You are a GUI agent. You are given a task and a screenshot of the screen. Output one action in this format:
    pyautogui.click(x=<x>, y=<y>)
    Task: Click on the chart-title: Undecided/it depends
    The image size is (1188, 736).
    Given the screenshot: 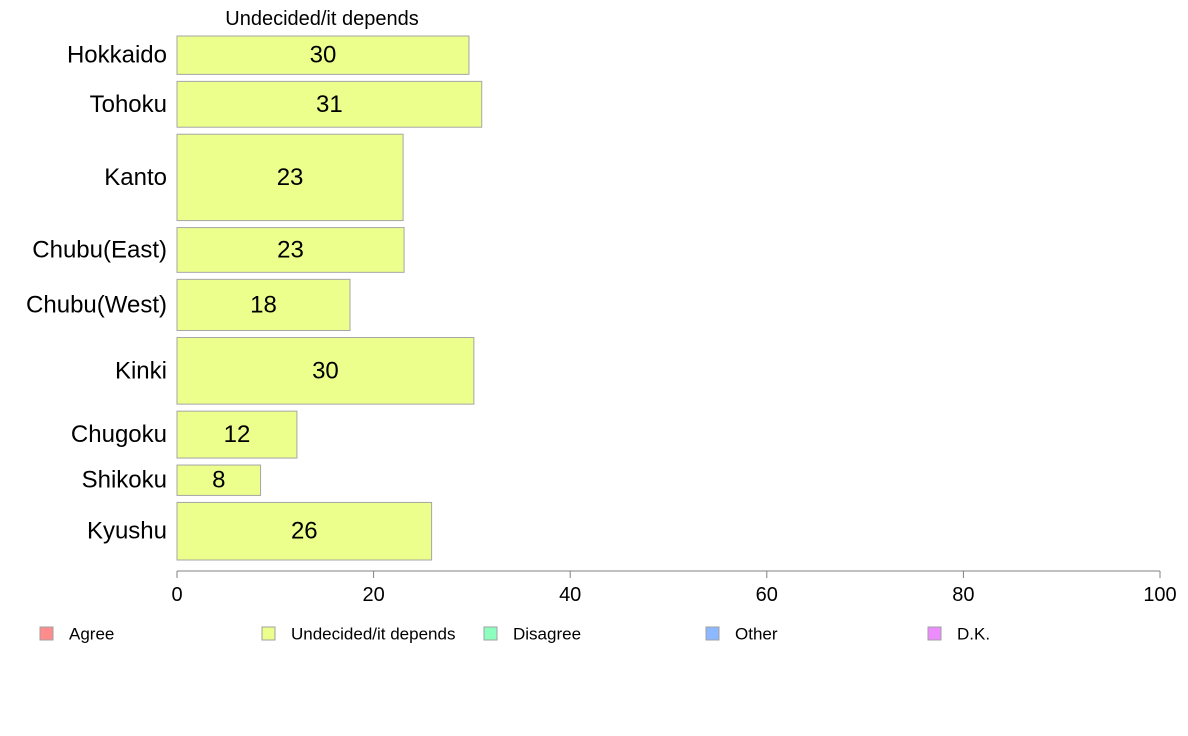 What is the action you would take?
    pyautogui.click(x=321, y=19)
    